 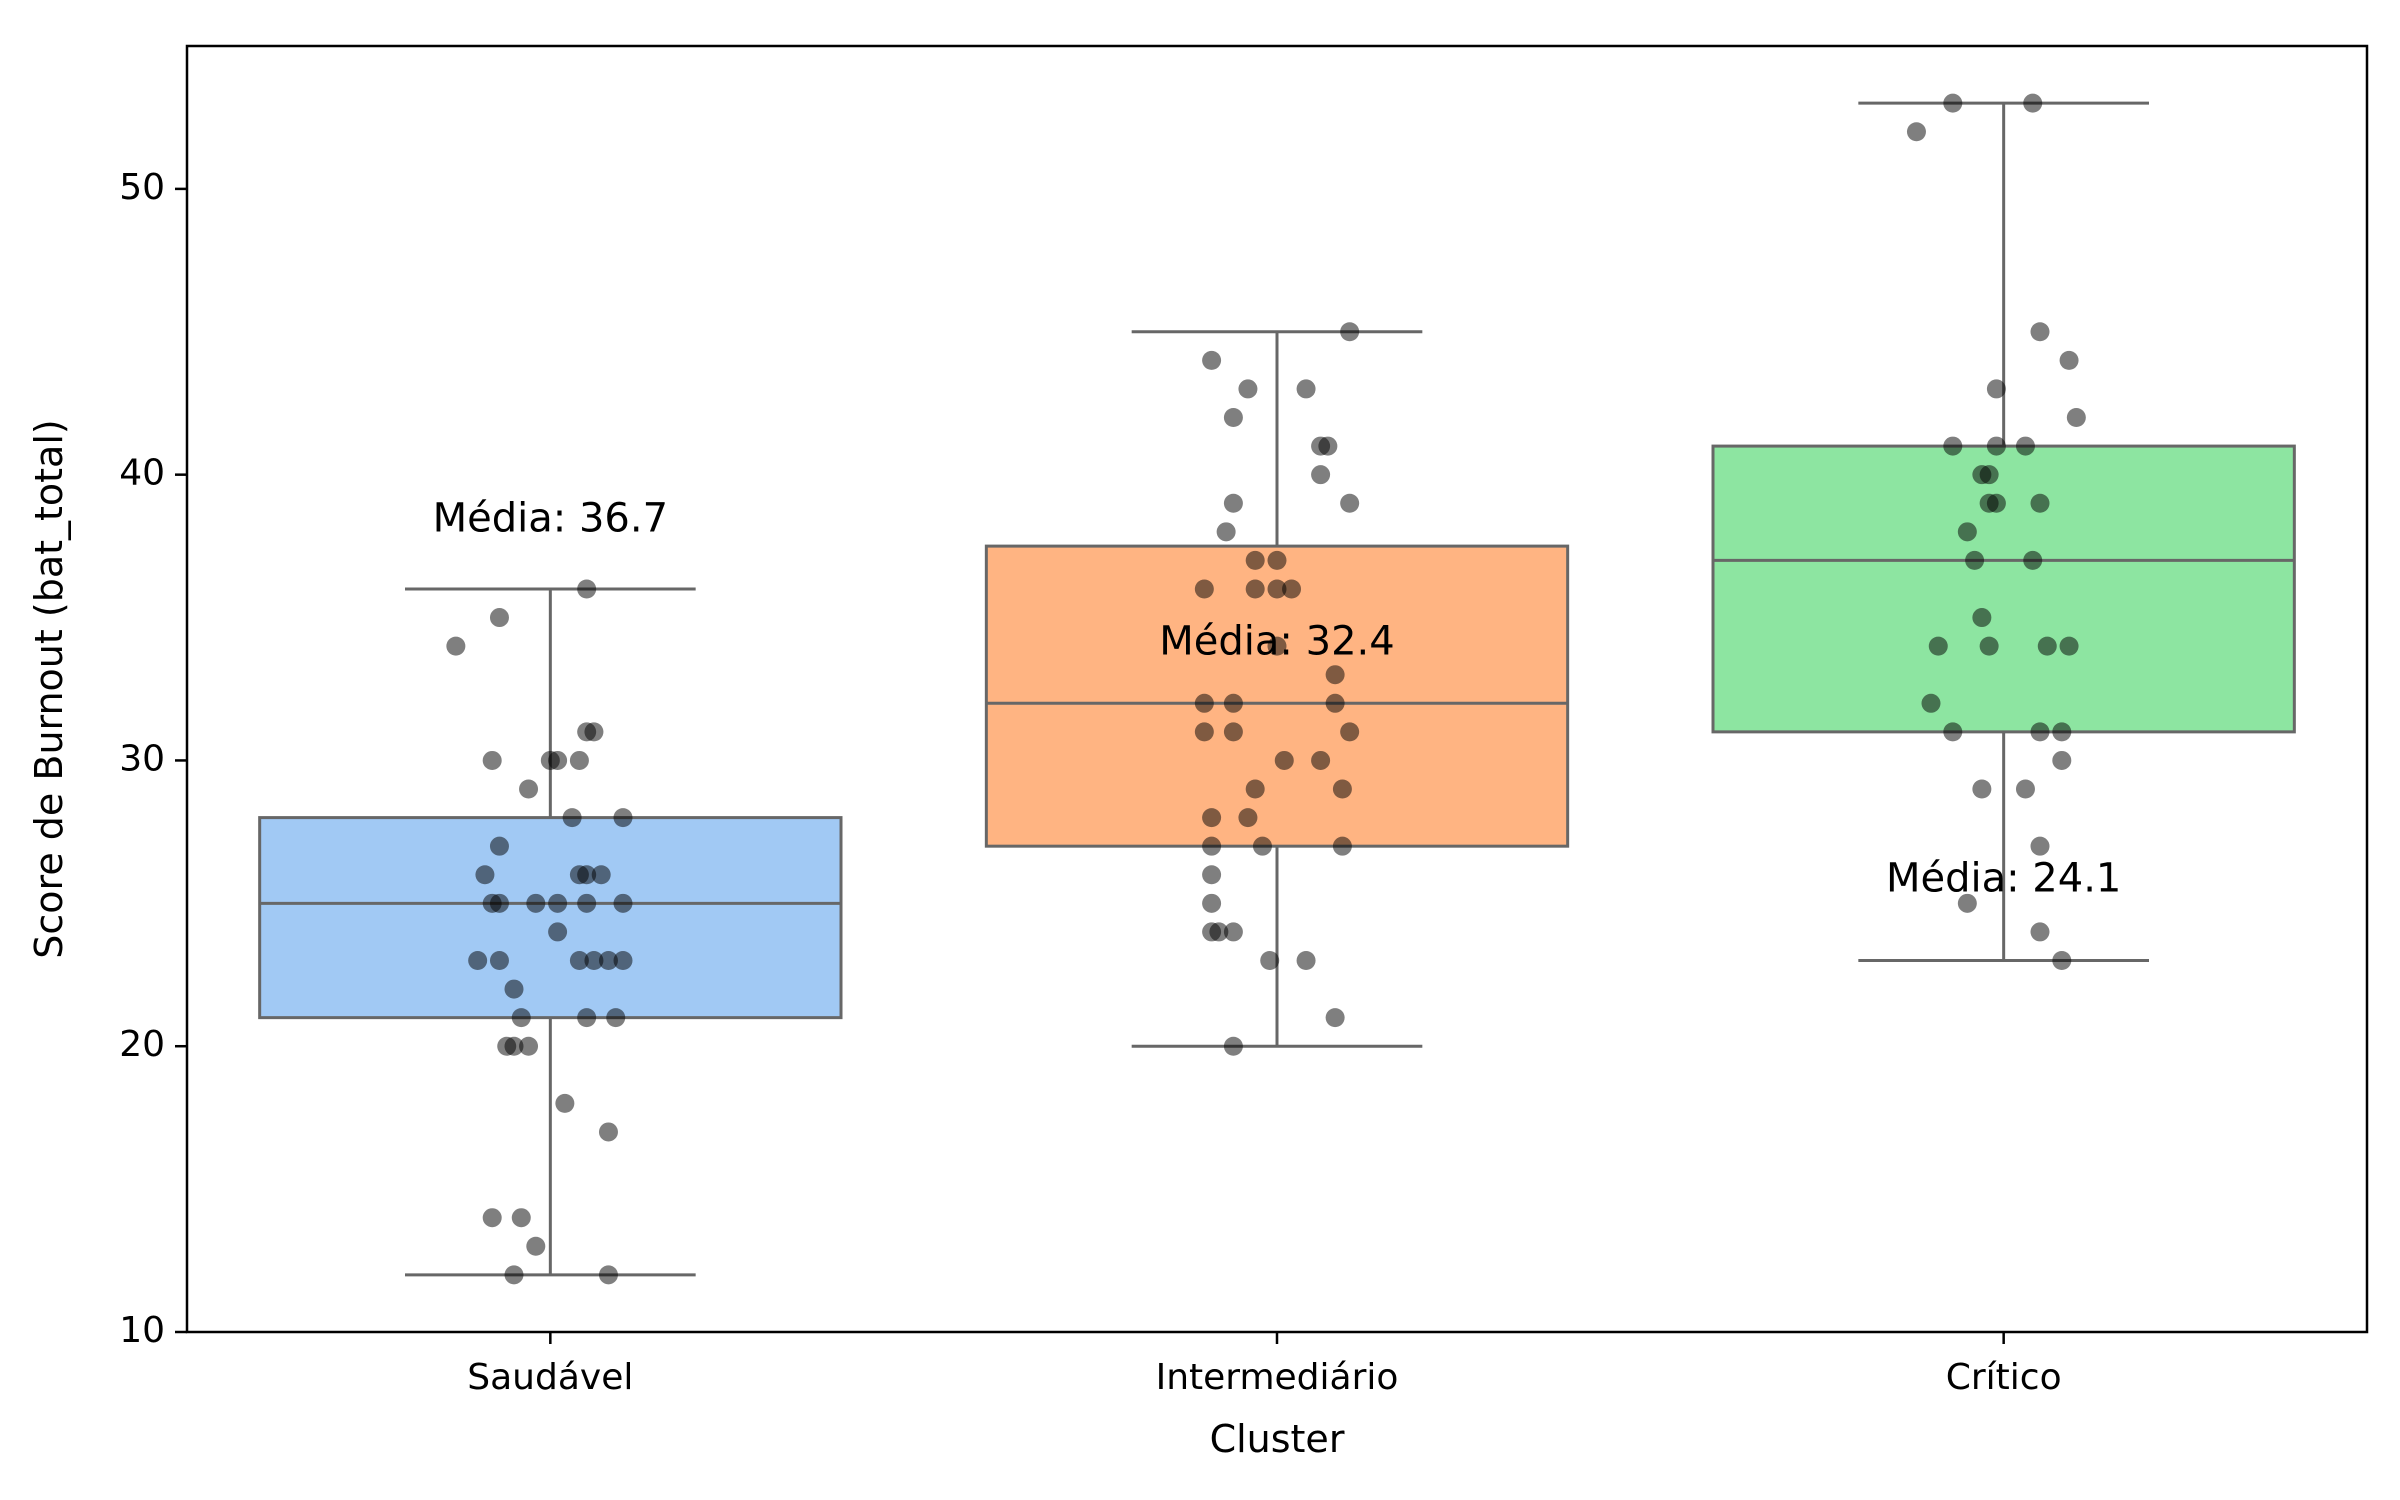 I want to click on y-tick-label: 20, so click(x=142, y=1044).